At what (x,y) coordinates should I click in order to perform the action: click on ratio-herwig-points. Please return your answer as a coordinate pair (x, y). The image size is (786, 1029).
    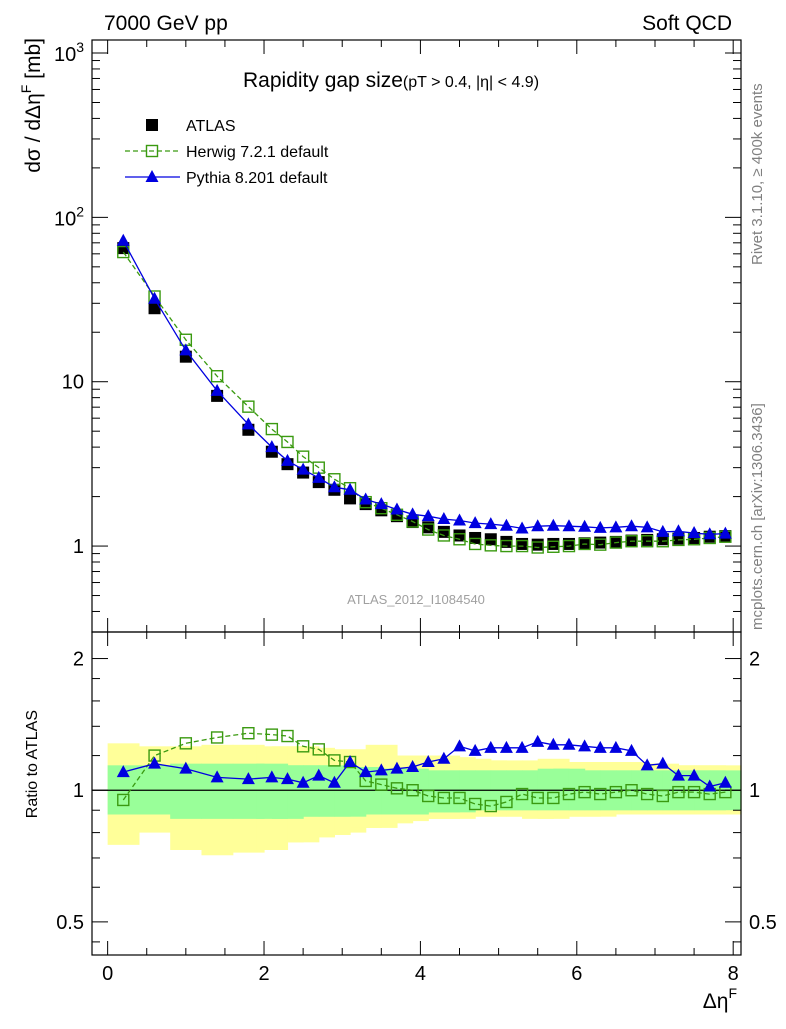
    Looking at the image, I should click on (424, 770).